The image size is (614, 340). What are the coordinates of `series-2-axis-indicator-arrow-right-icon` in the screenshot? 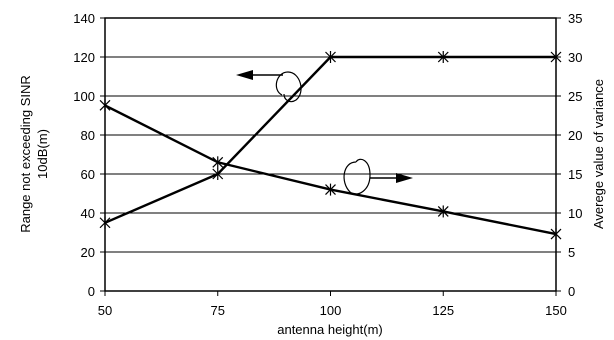 It's located at (404, 178).